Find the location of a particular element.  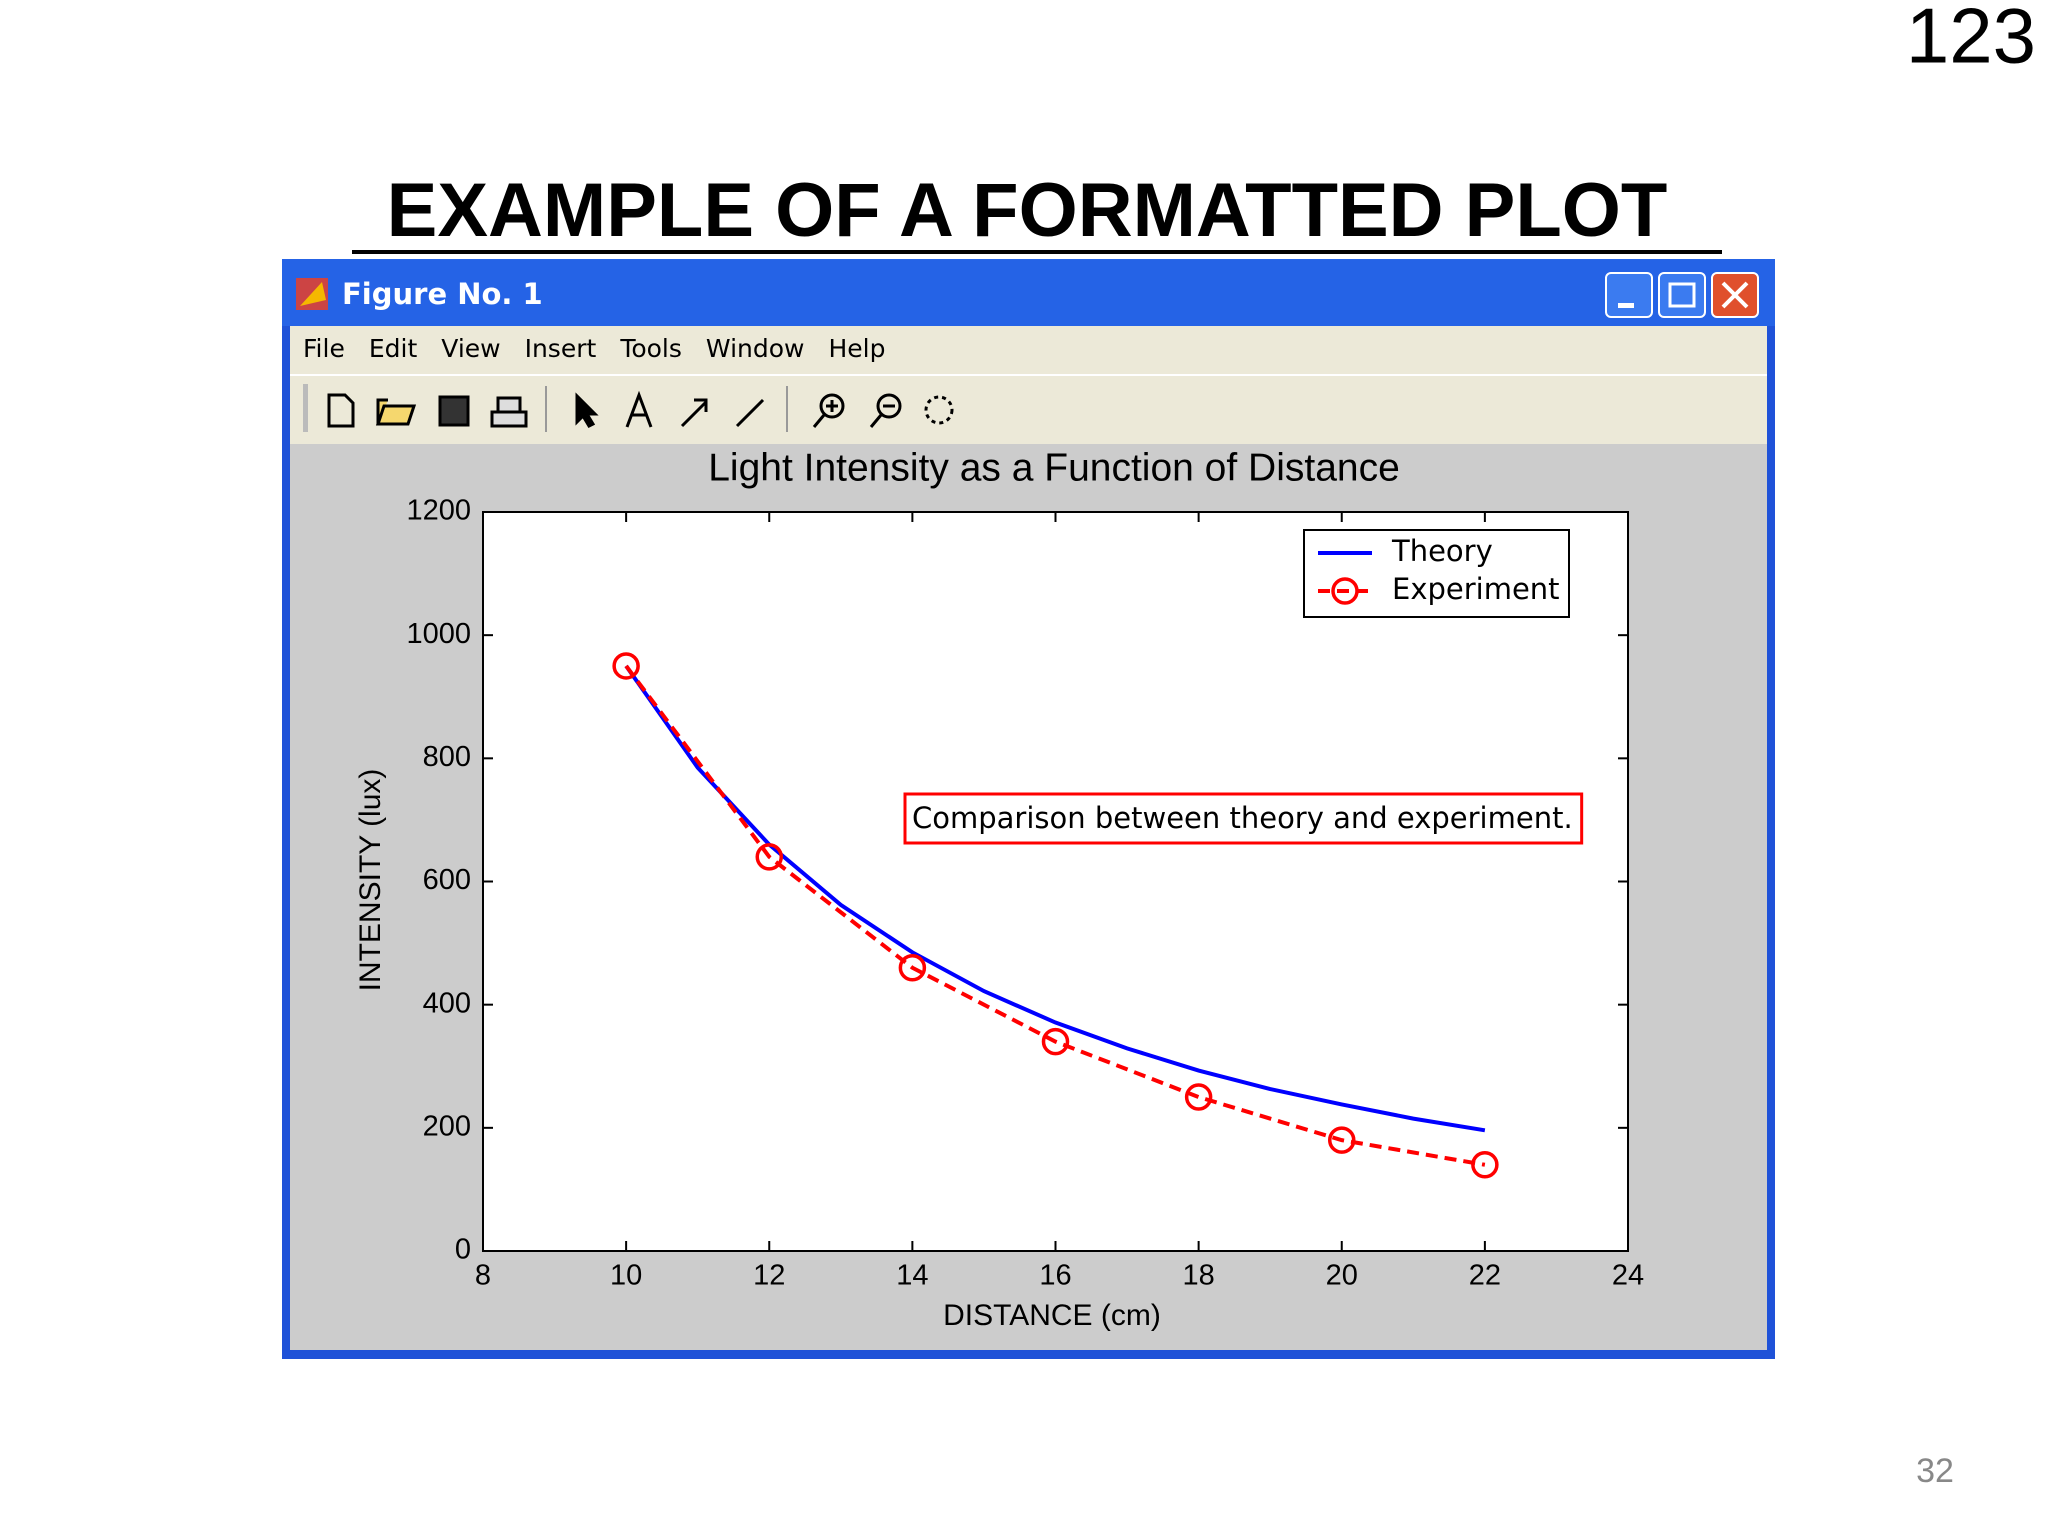

minimize-button is located at coordinates (1629, 295).